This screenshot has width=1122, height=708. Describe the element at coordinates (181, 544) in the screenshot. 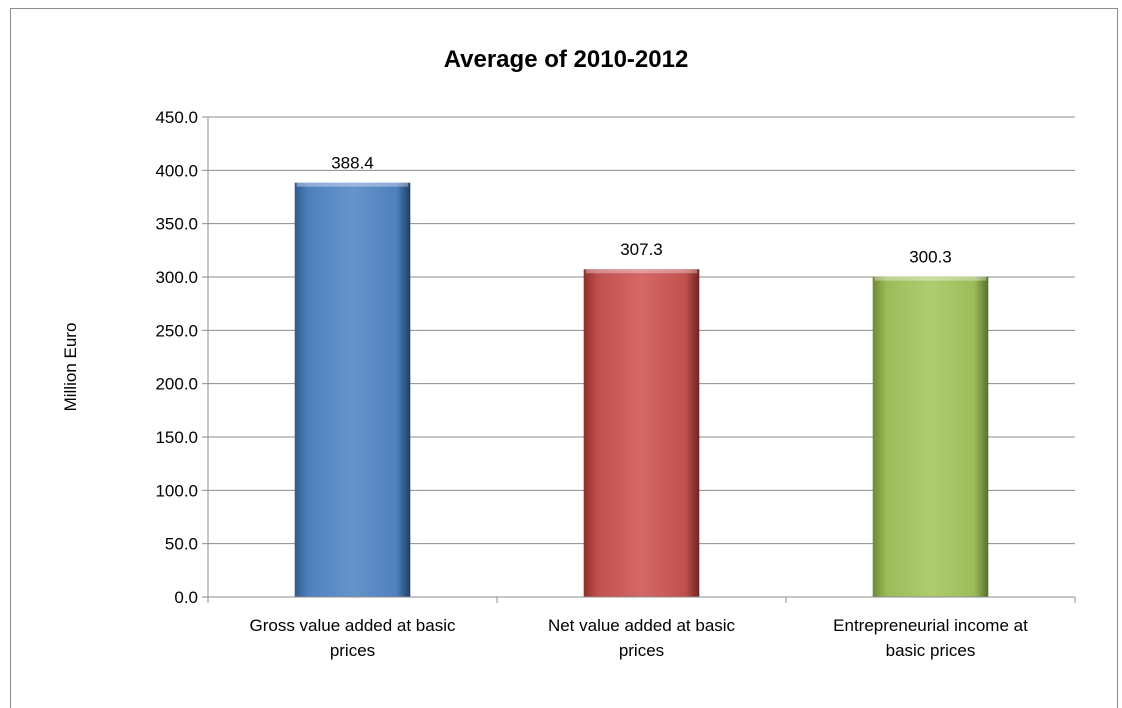

I see `y-tick-label: 50.0` at that location.